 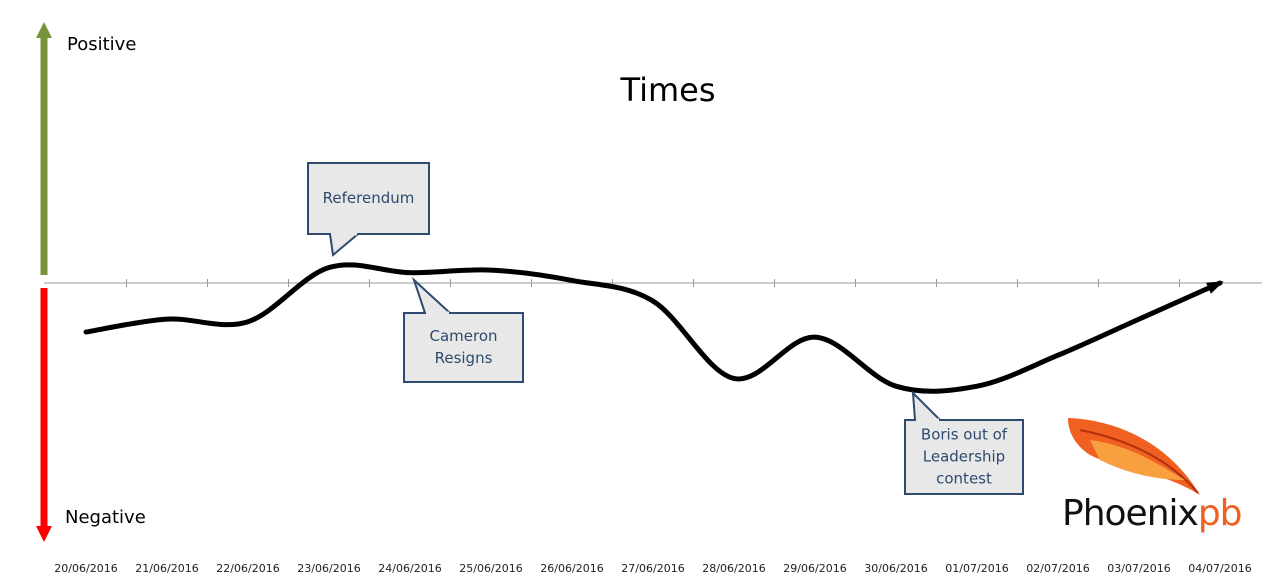 What do you see at coordinates (1220, 513) in the screenshot?
I see `logo-suffix: pb` at bounding box center [1220, 513].